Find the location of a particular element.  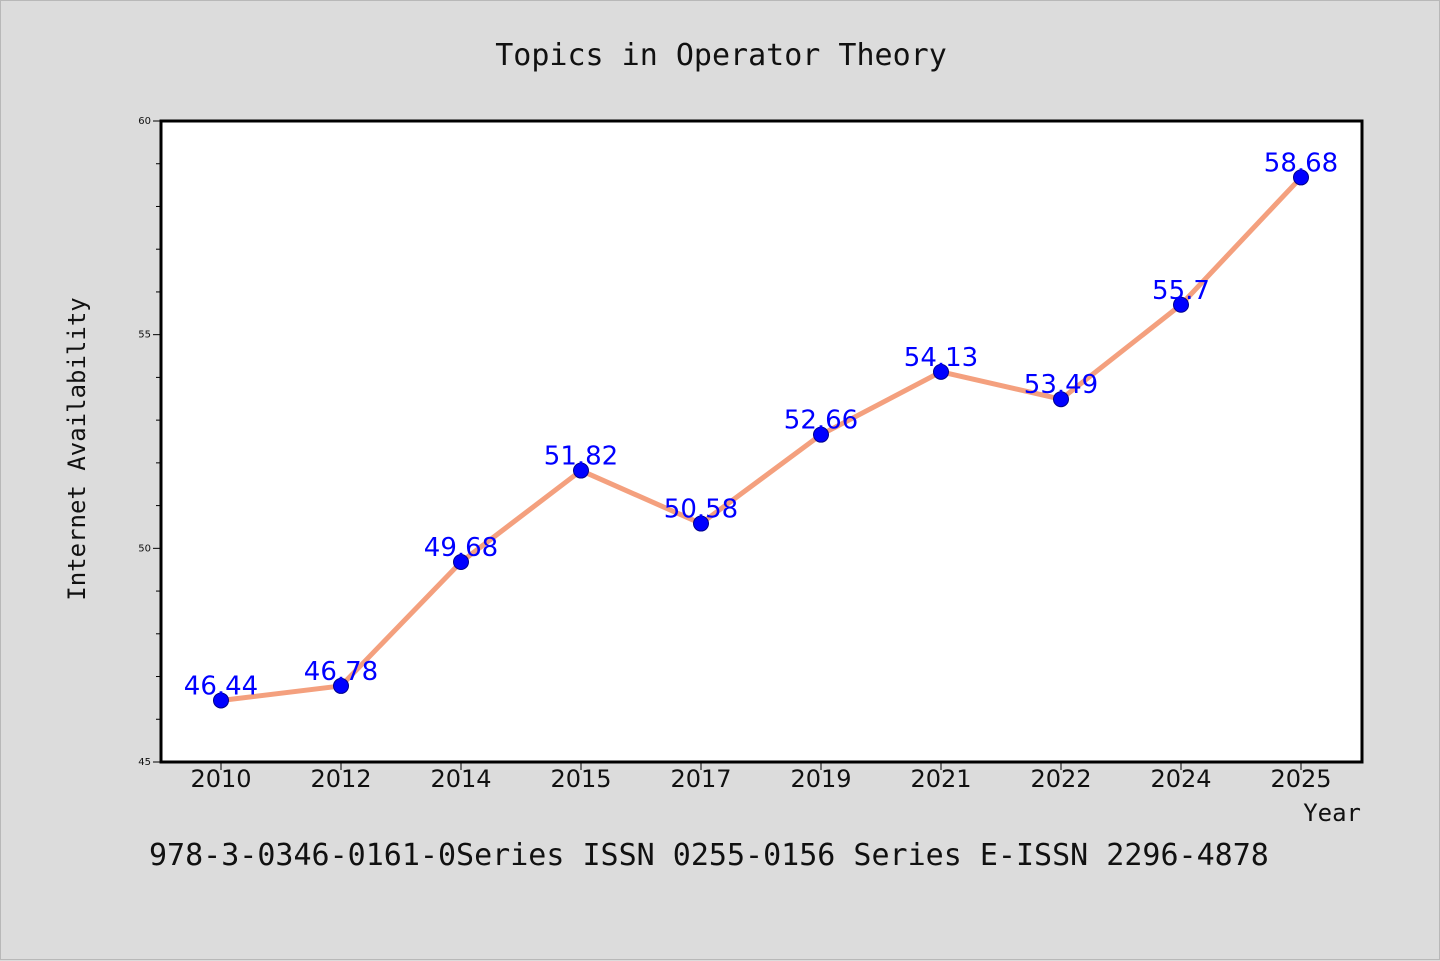

data-label: 46.78 is located at coordinates (341, 672).